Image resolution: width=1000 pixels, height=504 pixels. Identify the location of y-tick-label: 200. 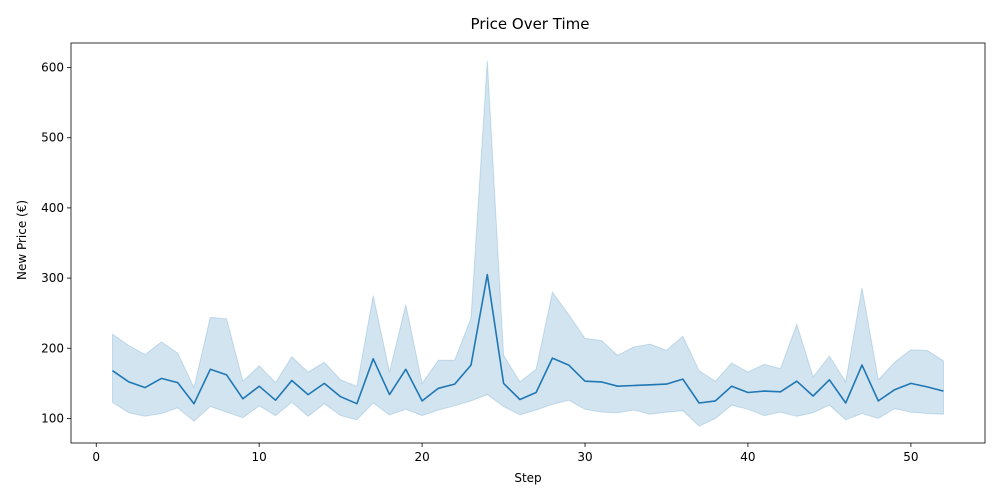
(52, 348).